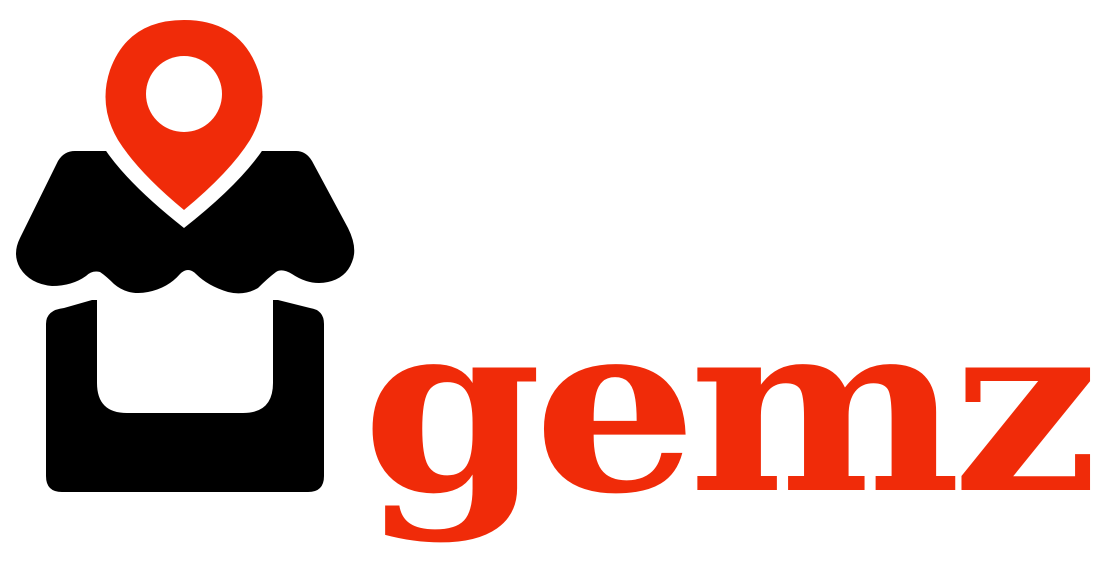 The height and width of the screenshot is (580, 1104). I want to click on pin-hole, so click(184, 94).